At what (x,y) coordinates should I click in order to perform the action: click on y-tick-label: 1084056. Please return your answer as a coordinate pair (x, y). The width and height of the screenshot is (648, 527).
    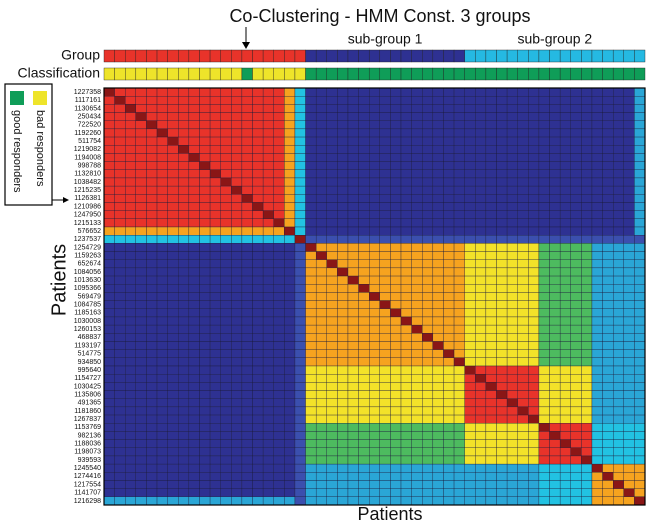
    Looking at the image, I should click on (87, 272).